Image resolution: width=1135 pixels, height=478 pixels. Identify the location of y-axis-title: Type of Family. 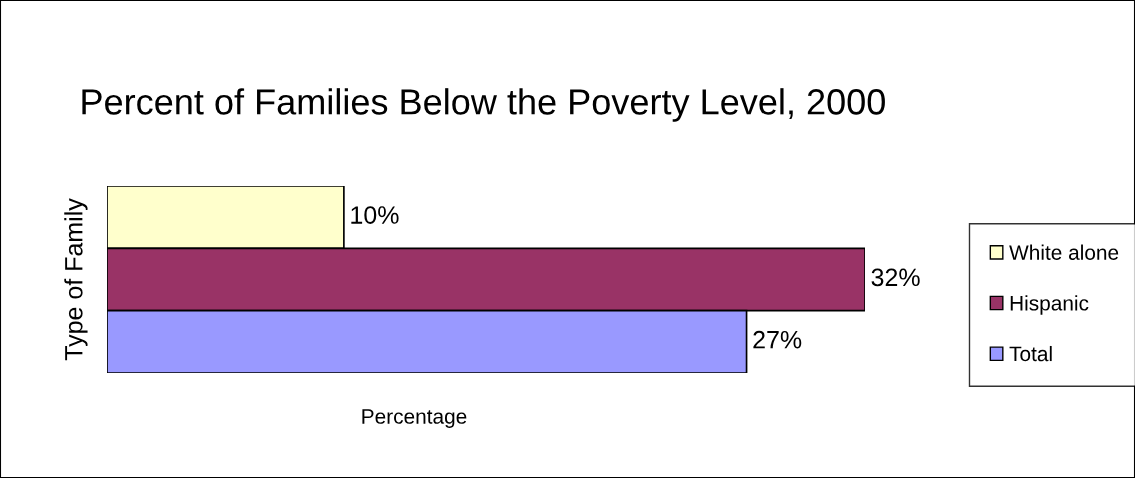
(76, 279).